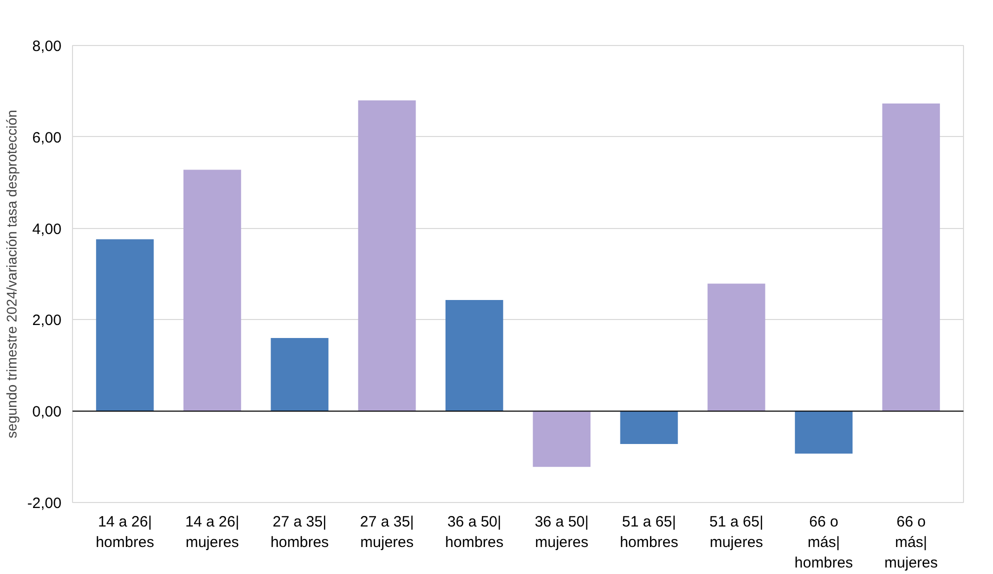 The width and height of the screenshot is (993, 574). I want to click on y-tick-label: 6,00, so click(47, 137).